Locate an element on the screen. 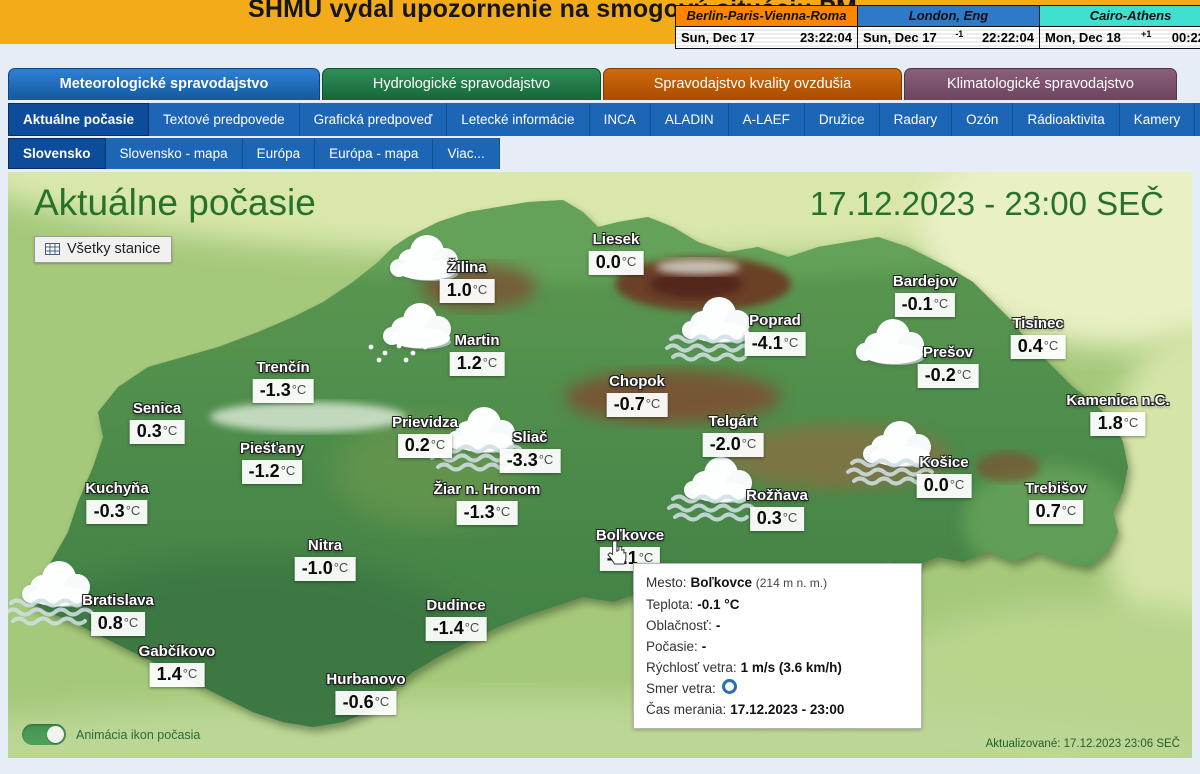  station-city-label: Žiar n. Hronom is located at coordinates (487, 489).